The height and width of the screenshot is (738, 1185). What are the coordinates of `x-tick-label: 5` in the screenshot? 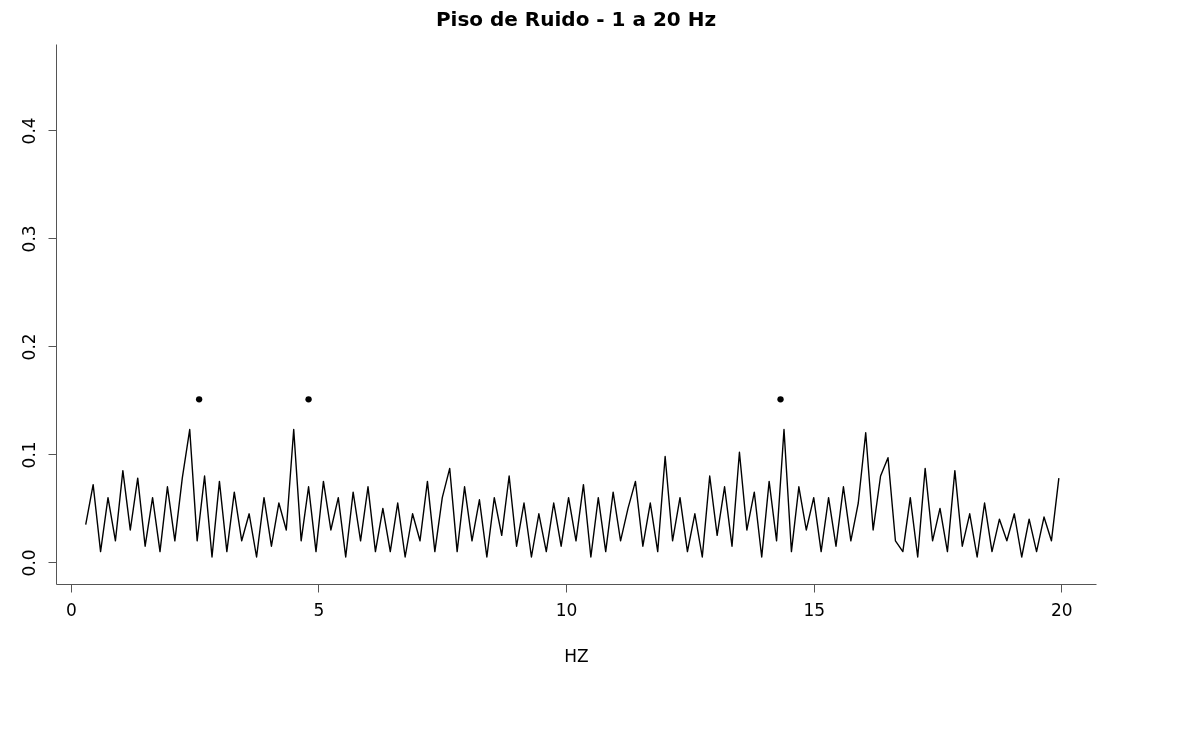 It's located at (319, 609).